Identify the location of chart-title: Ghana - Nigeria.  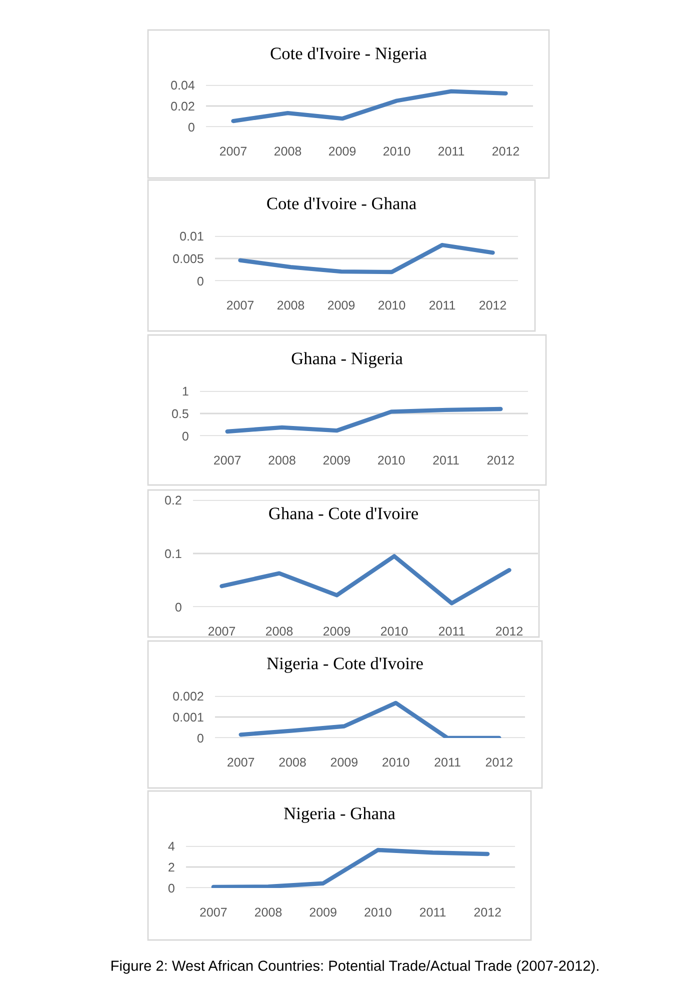
(347, 360).